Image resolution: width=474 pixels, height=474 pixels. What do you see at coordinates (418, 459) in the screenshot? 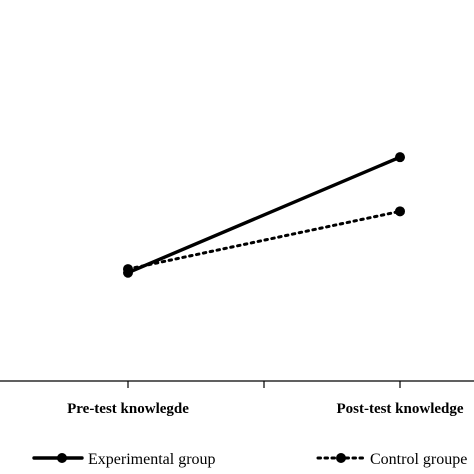
I see `legend-label-1: Control groupe` at bounding box center [418, 459].